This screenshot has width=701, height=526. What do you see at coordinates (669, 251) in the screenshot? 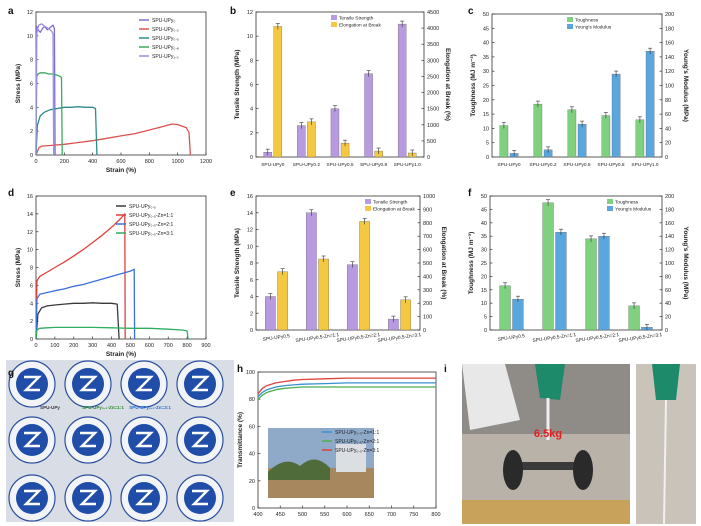
I see `y2-tick-label: 120` at bounding box center [669, 251].